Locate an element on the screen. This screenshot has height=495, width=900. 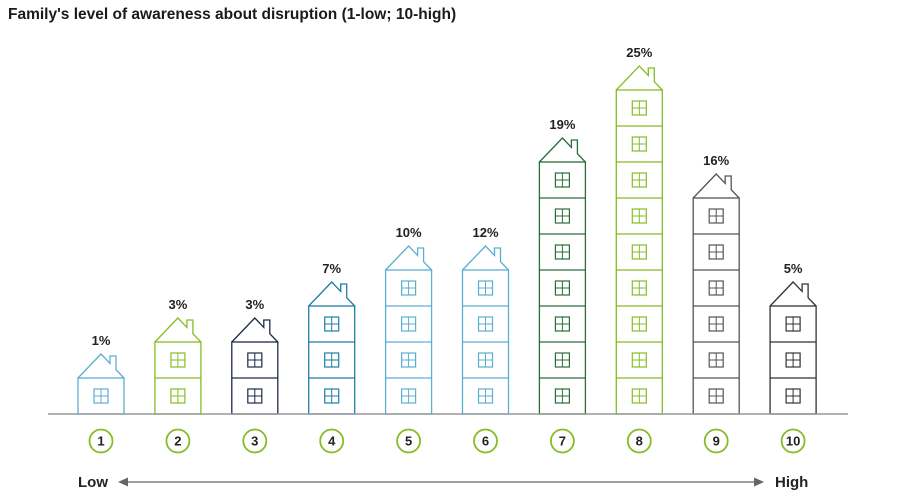
category-label: 9 is located at coordinates (716, 441).